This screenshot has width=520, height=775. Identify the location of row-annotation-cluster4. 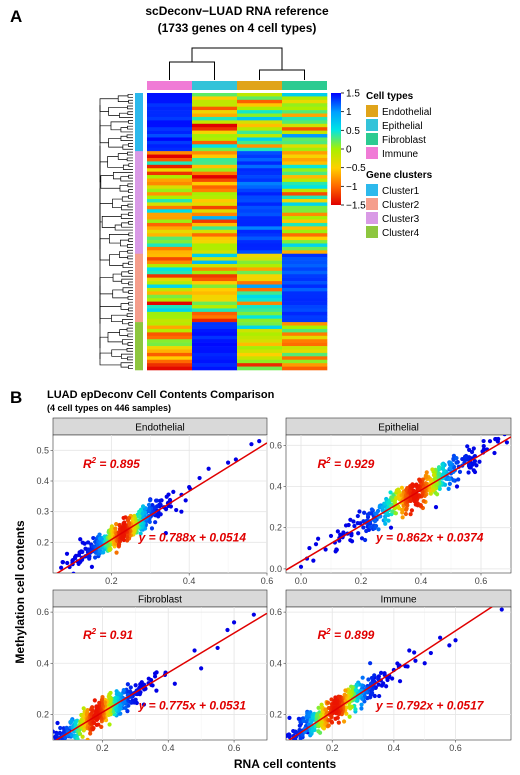
(139, 346).